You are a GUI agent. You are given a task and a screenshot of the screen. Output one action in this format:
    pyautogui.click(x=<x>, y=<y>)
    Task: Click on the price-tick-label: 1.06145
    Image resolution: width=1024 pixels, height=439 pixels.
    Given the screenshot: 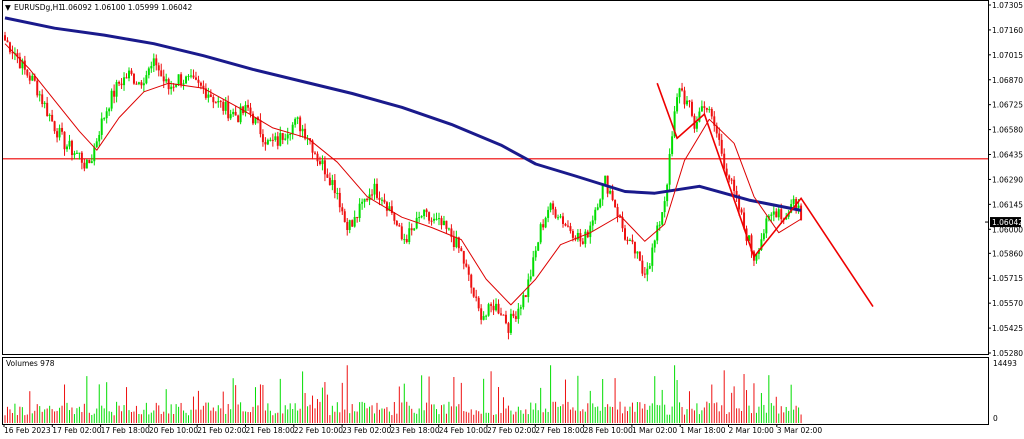 What is the action you would take?
    pyautogui.click(x=1007, y=204)
    